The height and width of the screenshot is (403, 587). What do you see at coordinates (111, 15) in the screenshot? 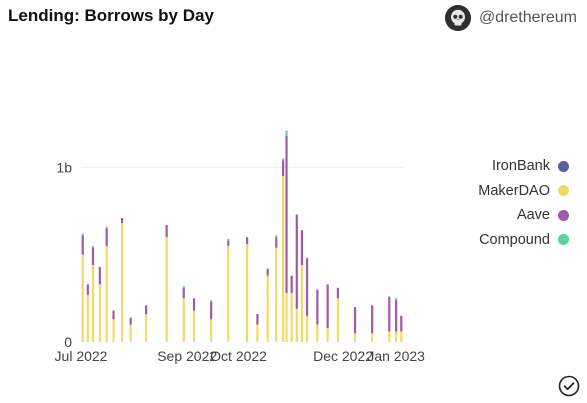
I see `page-title: Lending: Borrows by Day` at bounding box center [111, 15].